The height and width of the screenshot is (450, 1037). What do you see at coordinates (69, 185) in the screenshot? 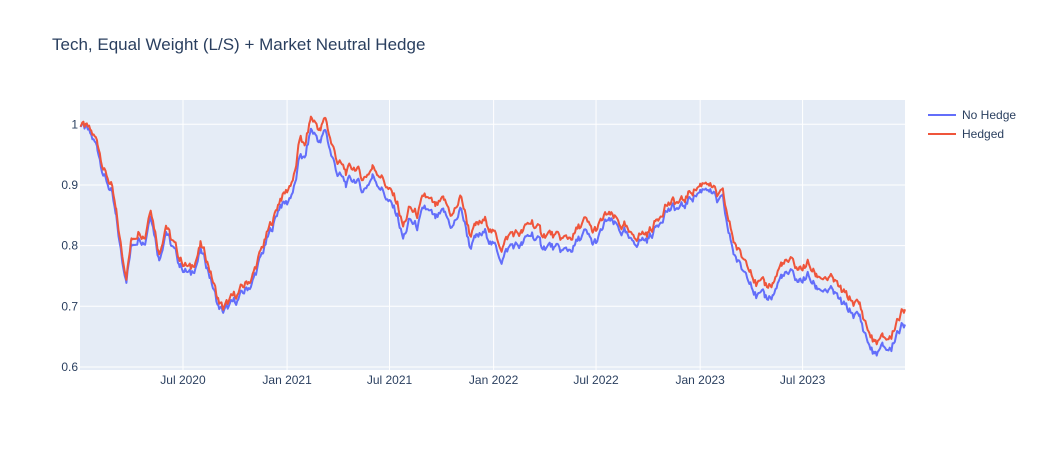
I see `y-tick-label: 0.9` at bounding box center [69, 185].